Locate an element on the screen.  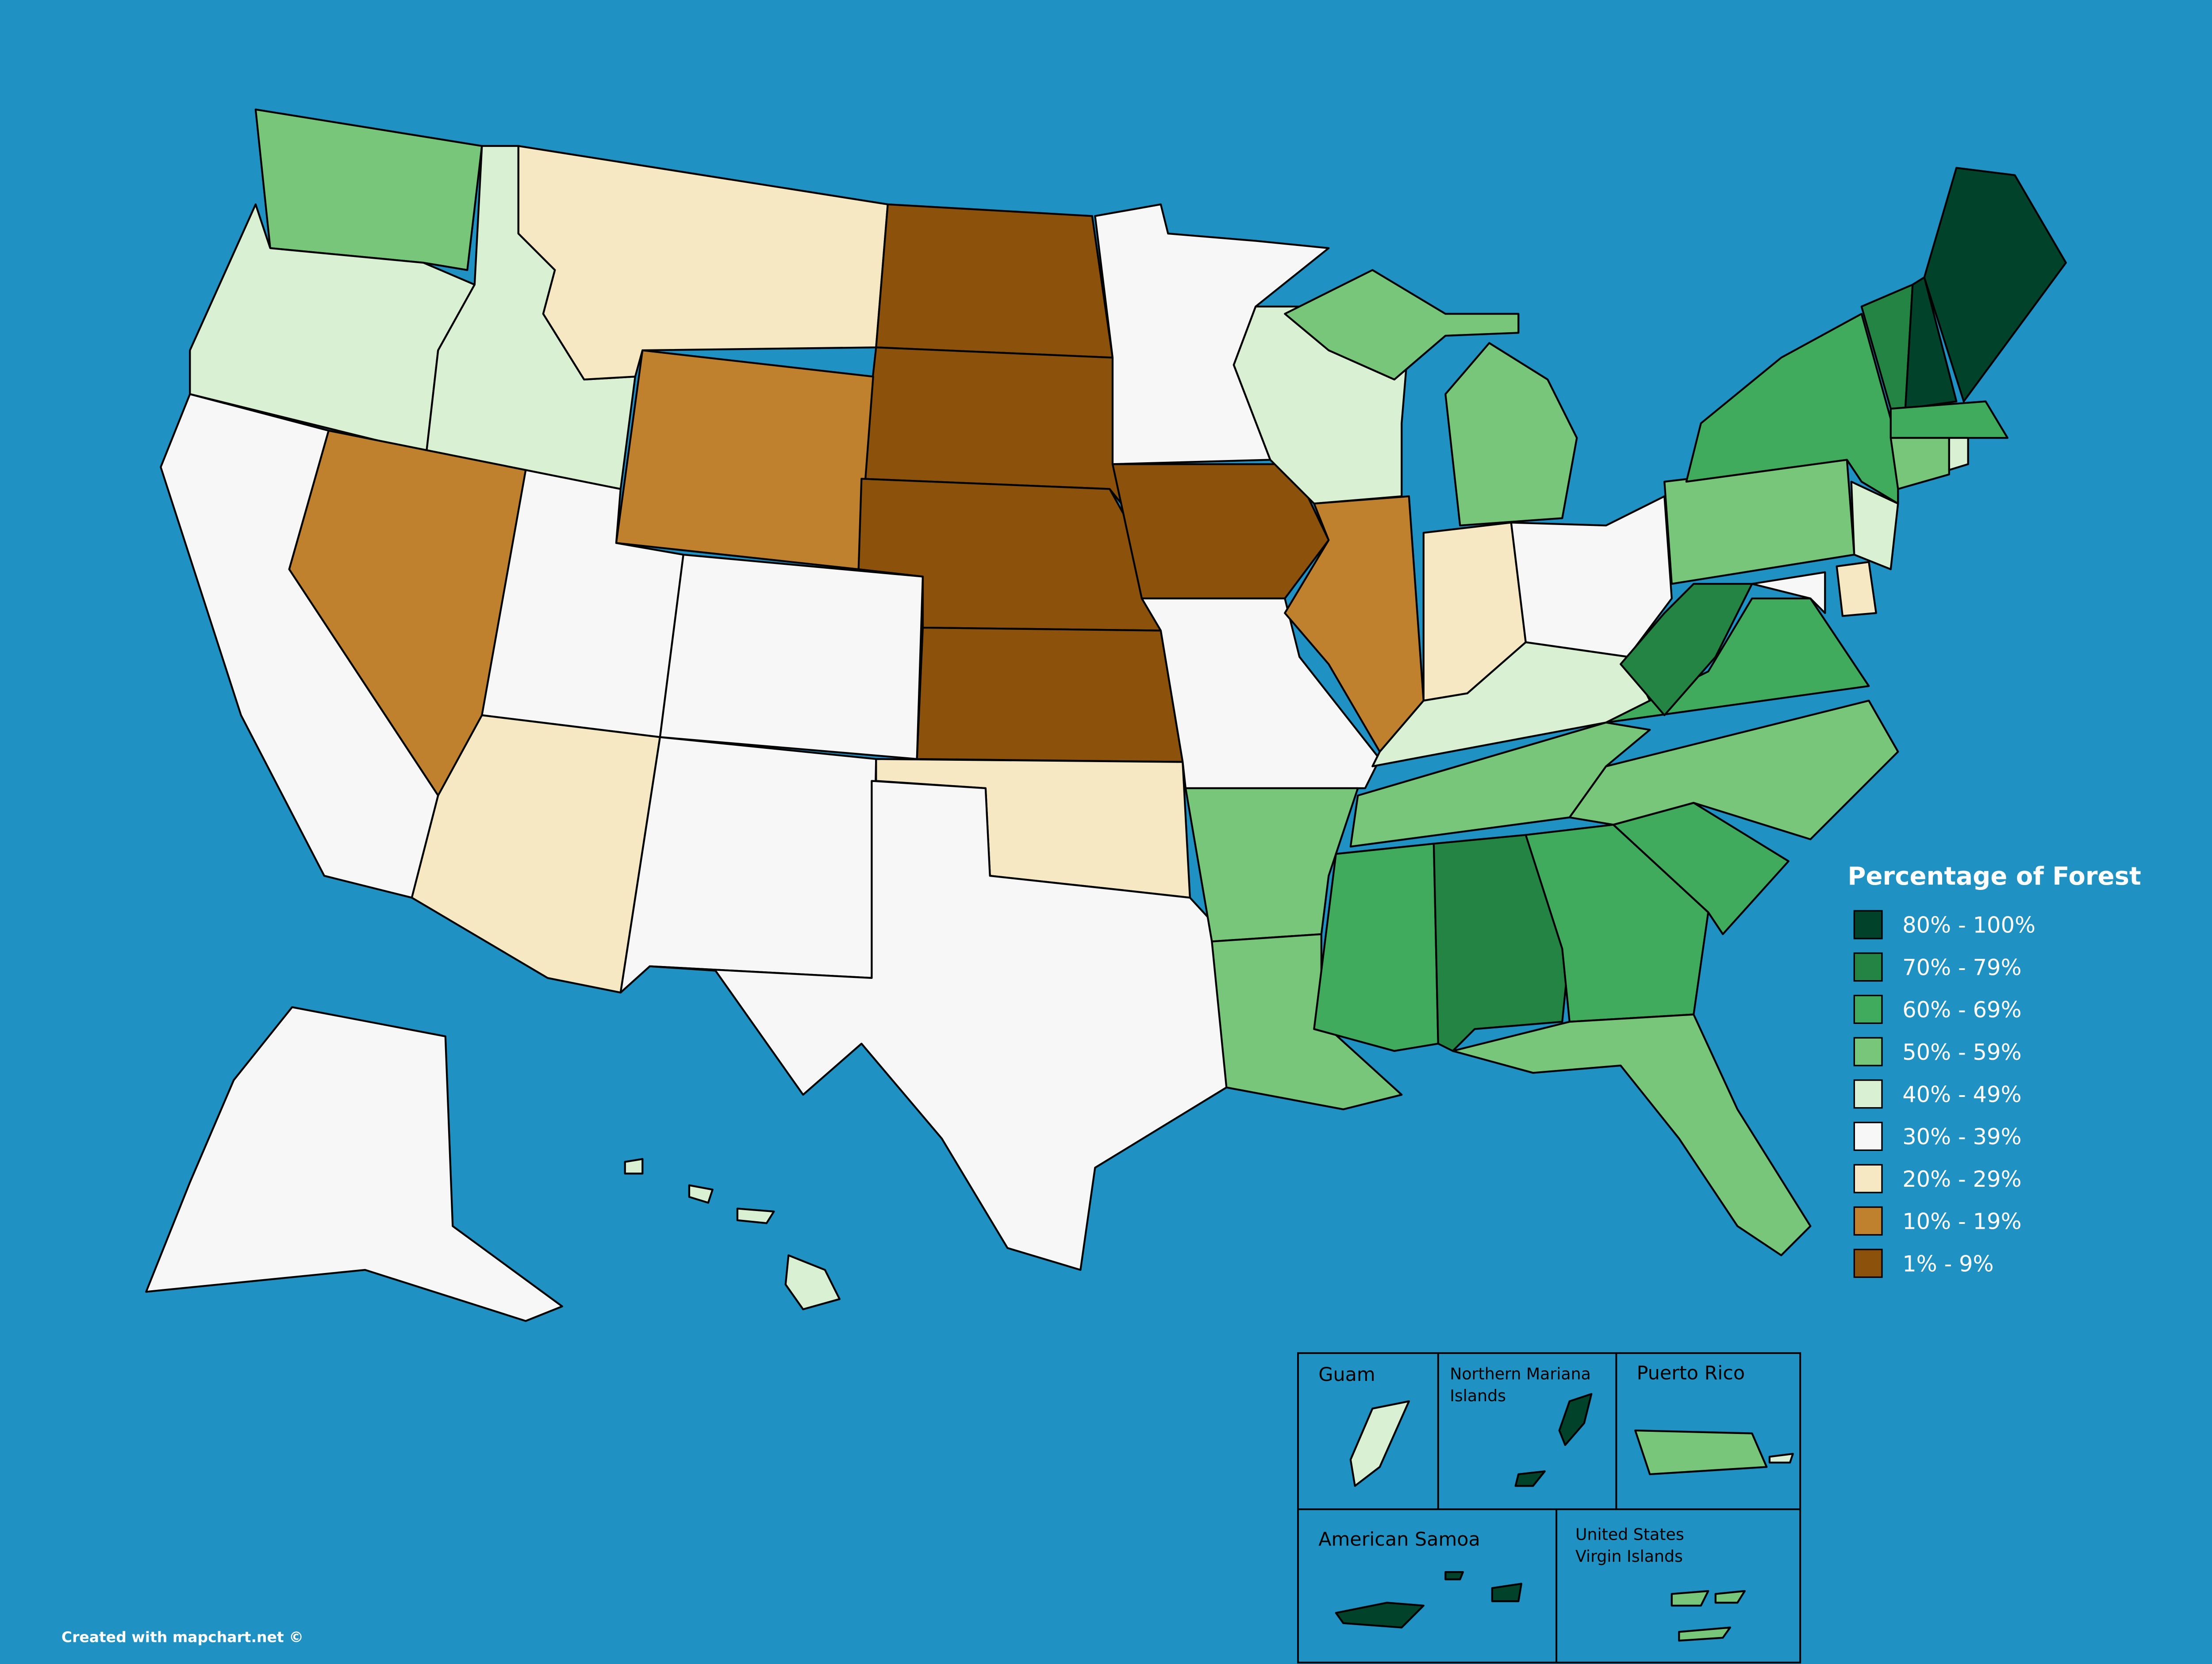
inset-label: Northern Mariana is located at coordinates (1520, 1374).